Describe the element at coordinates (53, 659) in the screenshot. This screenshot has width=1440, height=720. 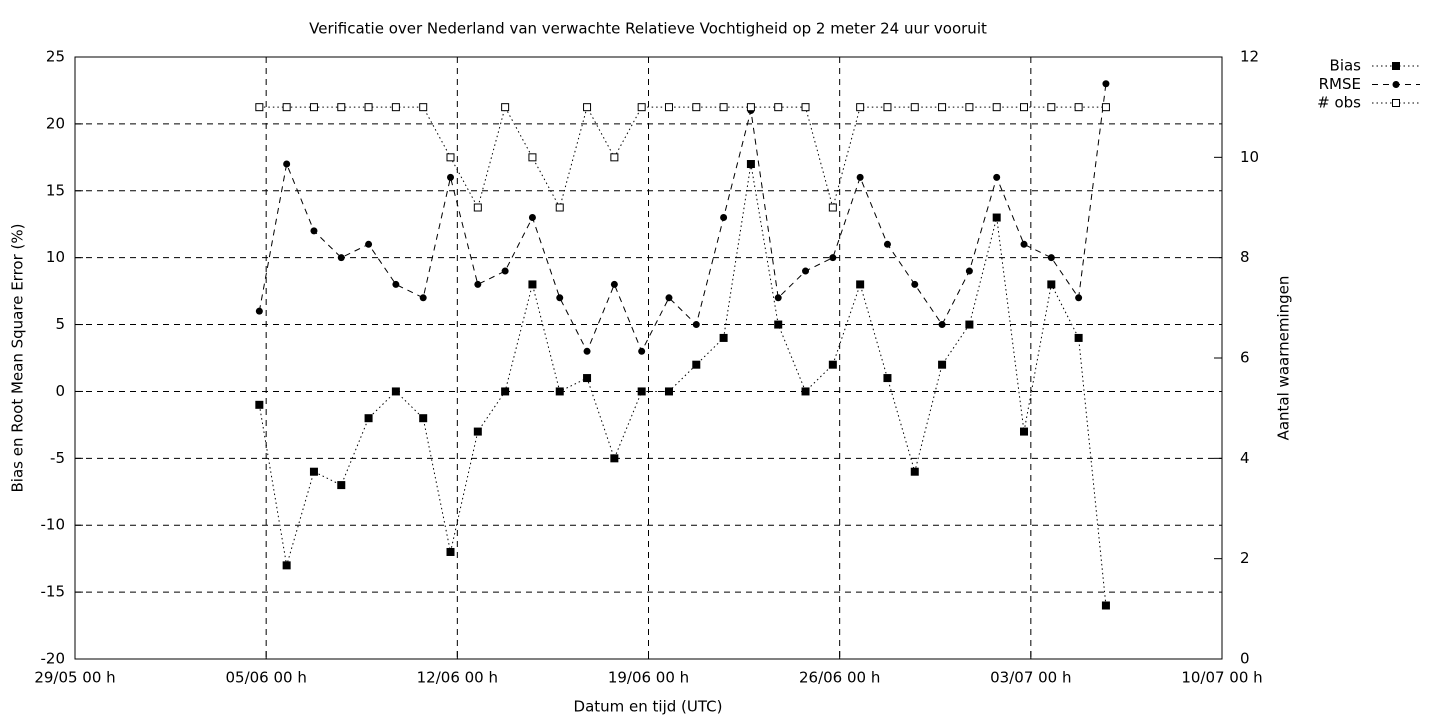
I see `y-tick-label: -20` at that location.